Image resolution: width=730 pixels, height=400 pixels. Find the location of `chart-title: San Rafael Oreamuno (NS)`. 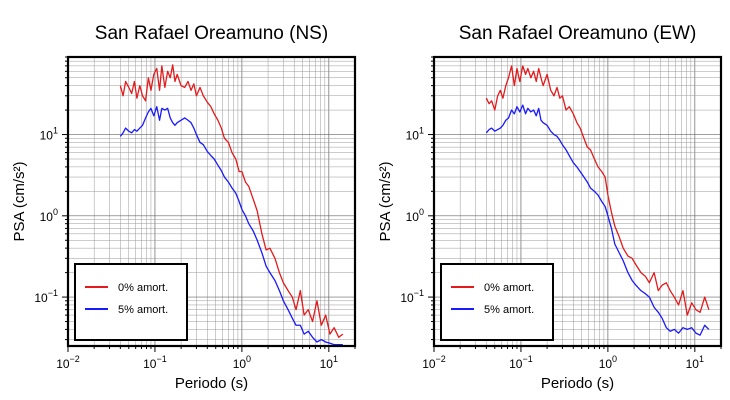

chart-title: San Rafael Oreamuno (NS) is located at coordinates (211, 33).